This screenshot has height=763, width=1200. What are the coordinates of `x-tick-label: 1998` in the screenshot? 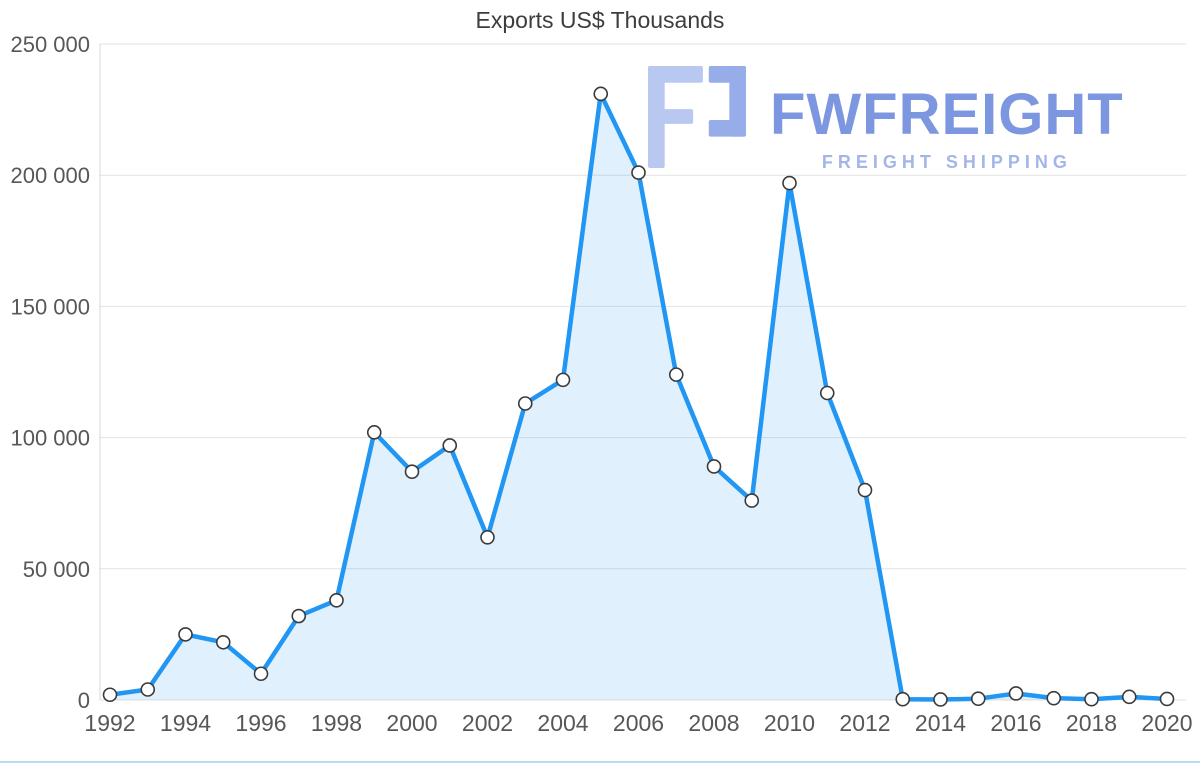 It's located at (336, 723).